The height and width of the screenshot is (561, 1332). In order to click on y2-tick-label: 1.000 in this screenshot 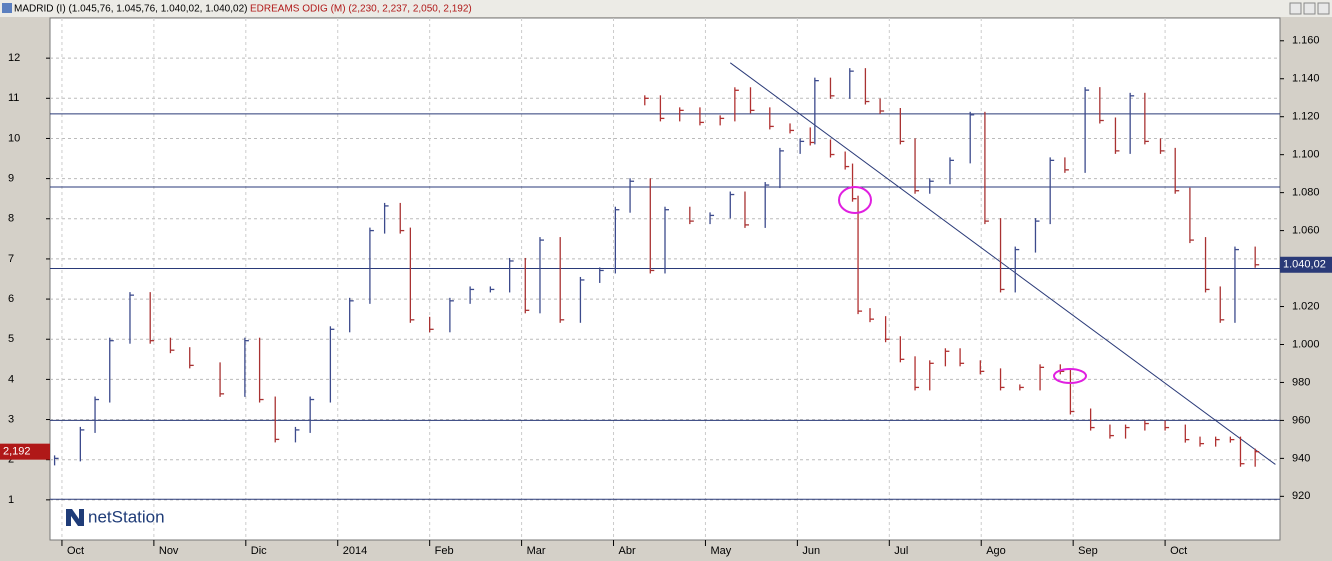, I will do `click(1306, 344)`.